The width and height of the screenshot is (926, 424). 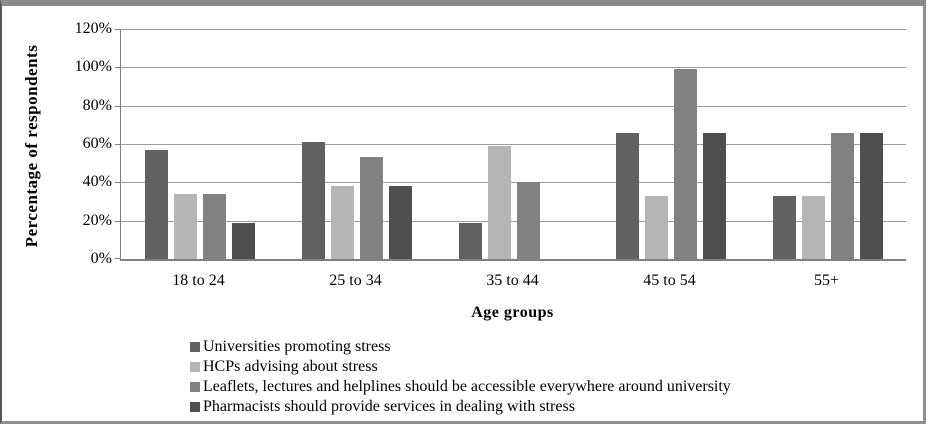 I want to click on legend-item-2: HCPs advising about stress, so click(x=460, y=367).